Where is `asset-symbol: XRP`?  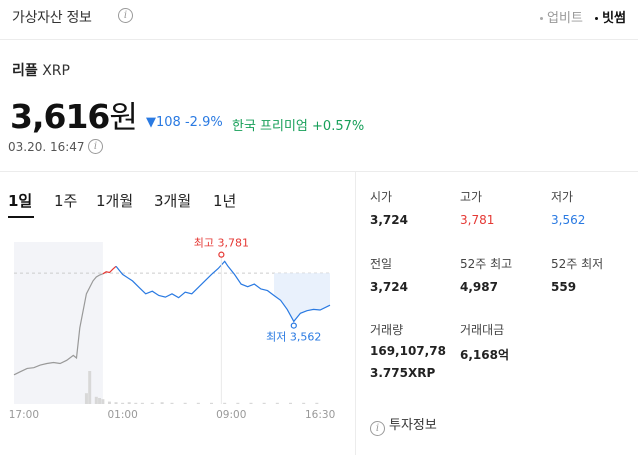 asset-symbol: XRP is located at coordinates (56, 71).